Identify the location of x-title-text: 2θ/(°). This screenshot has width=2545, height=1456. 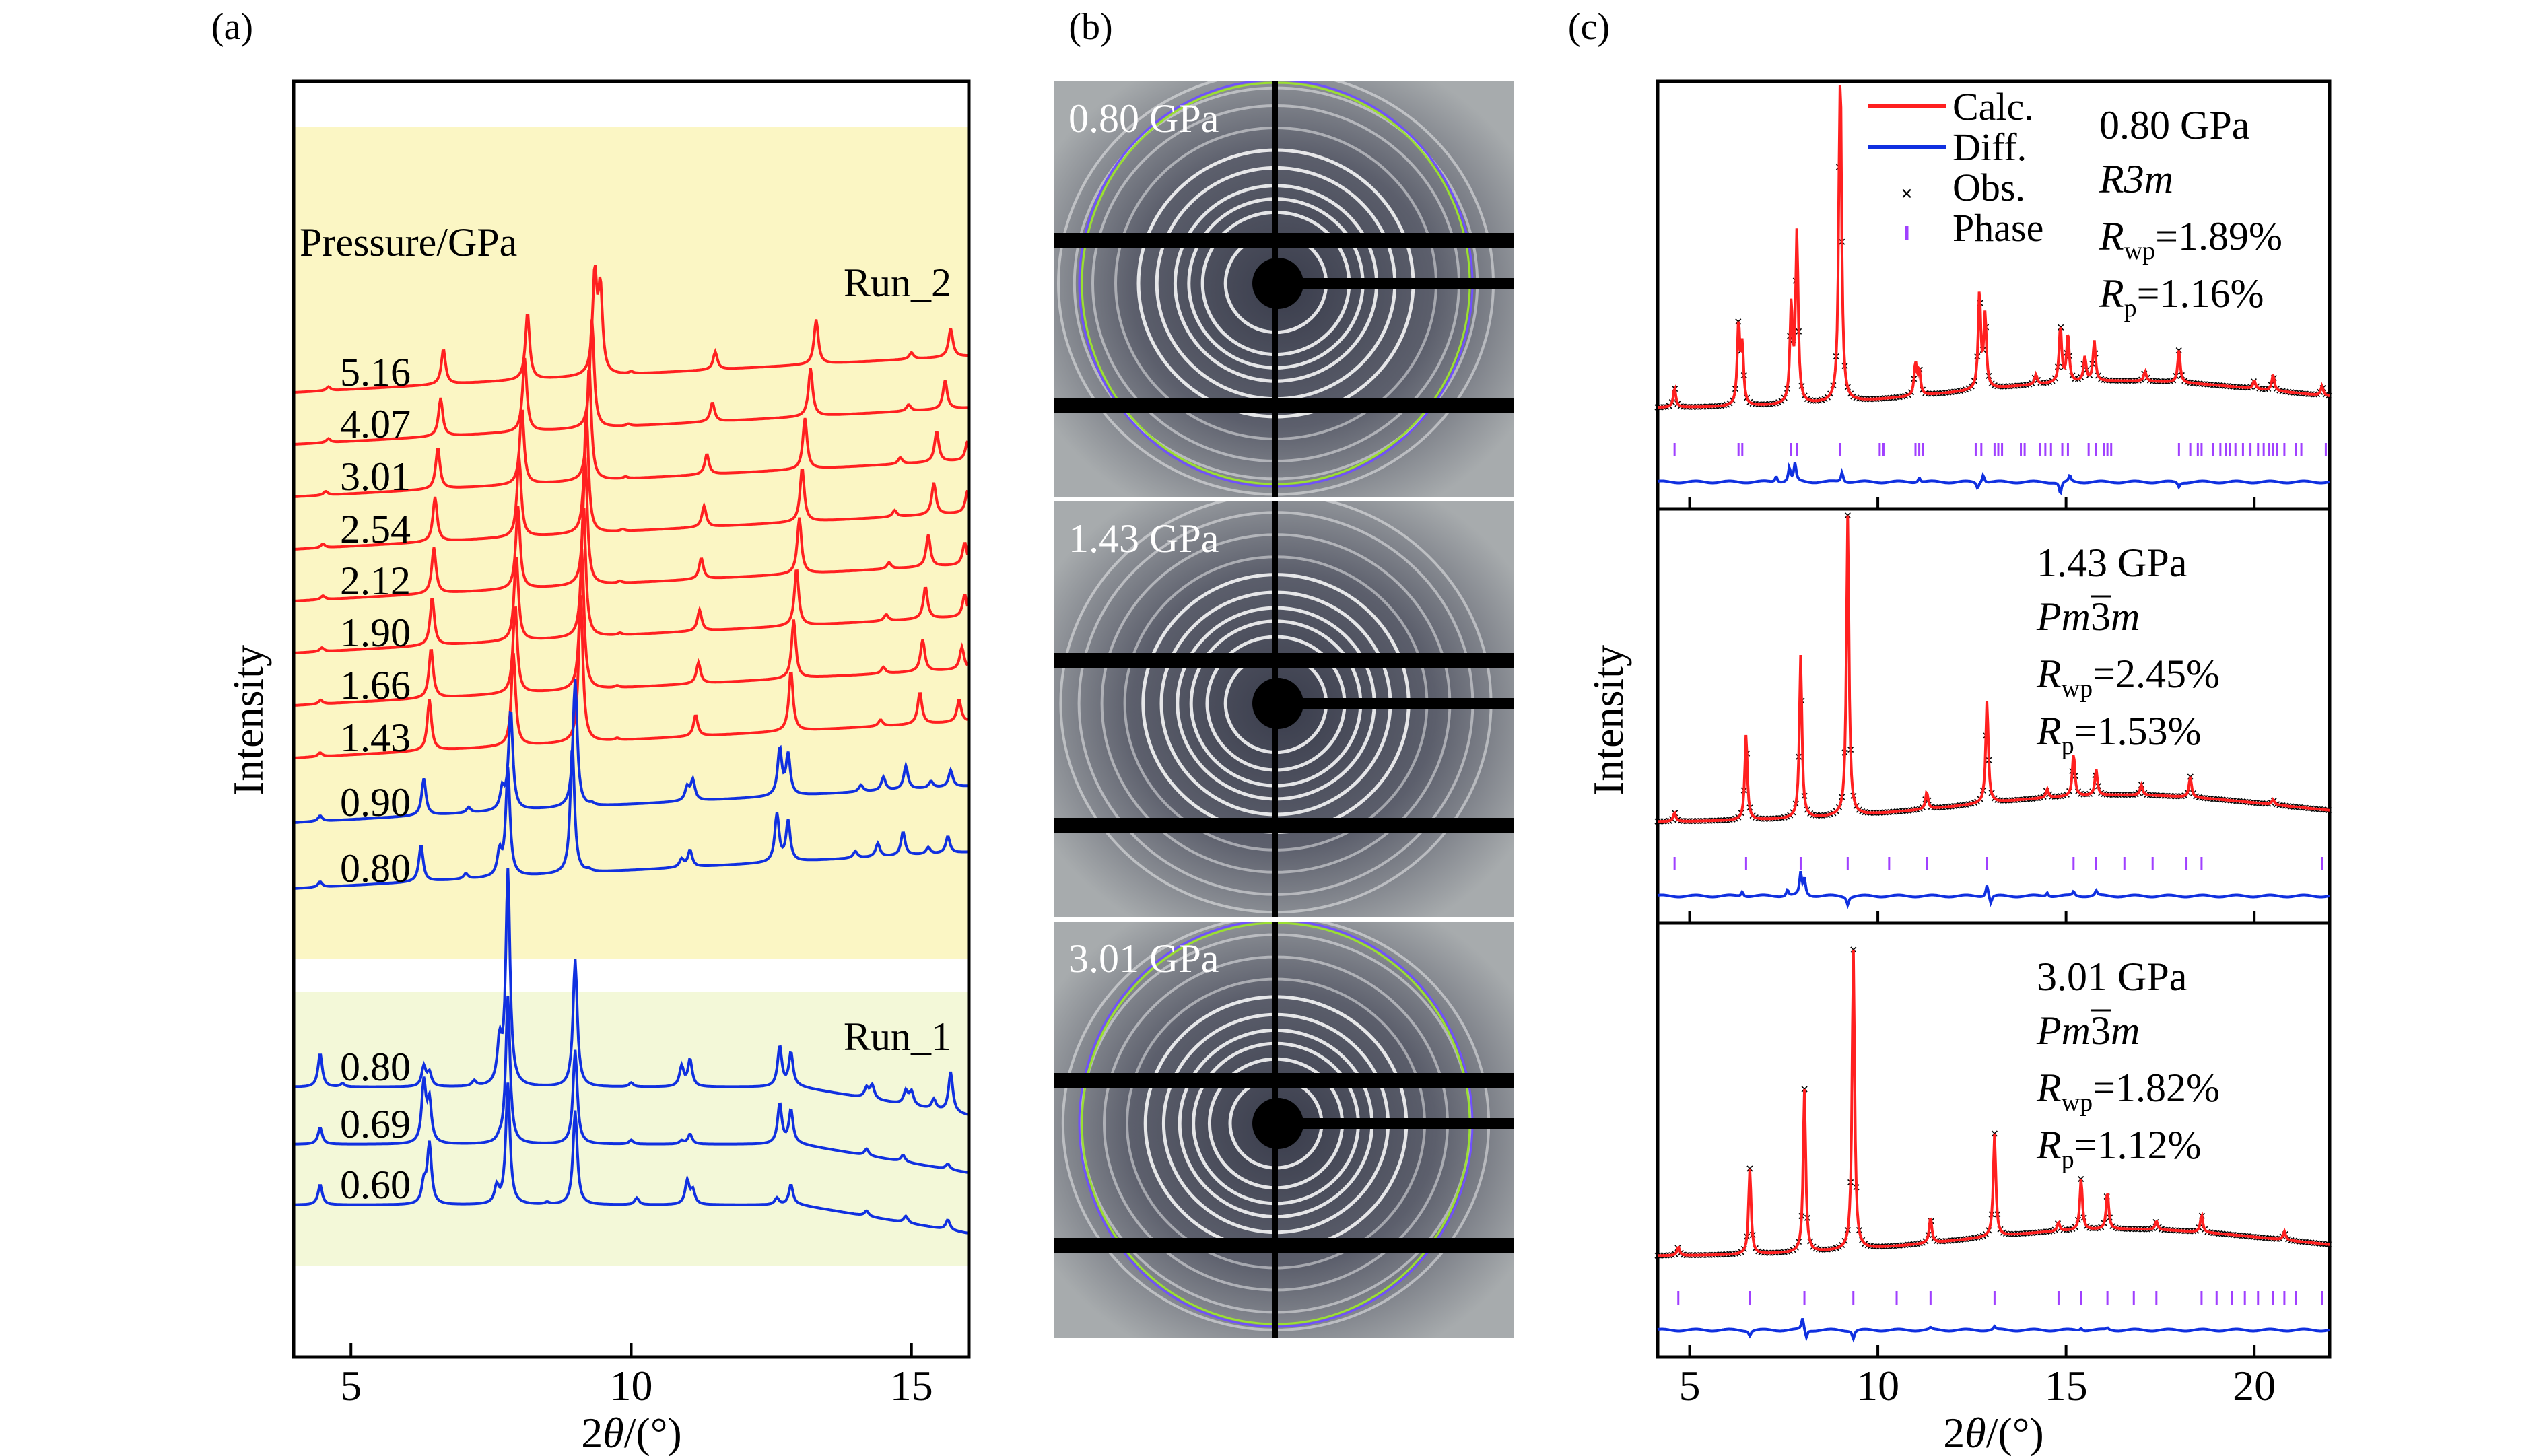
(1993, 1432).